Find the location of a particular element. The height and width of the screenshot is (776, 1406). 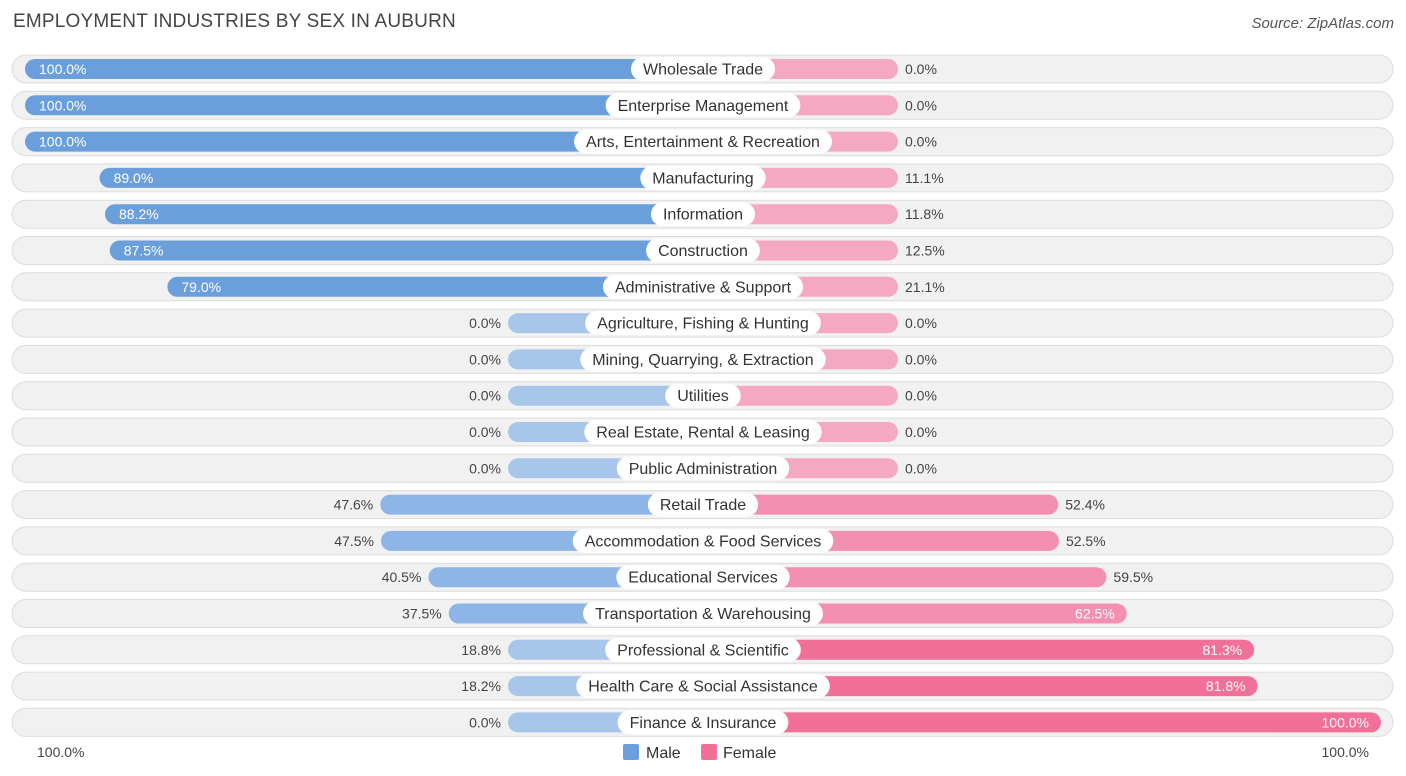

male-value-label: 40.5% is located at coordinates (402, 577).